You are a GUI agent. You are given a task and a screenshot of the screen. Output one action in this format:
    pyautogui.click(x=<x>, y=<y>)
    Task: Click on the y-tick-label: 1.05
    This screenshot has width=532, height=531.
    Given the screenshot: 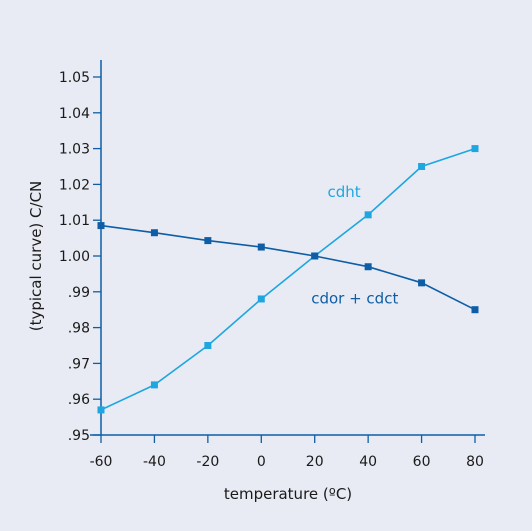 What is the action you would take?
    pyautogui.click(x=74, y=78)
    